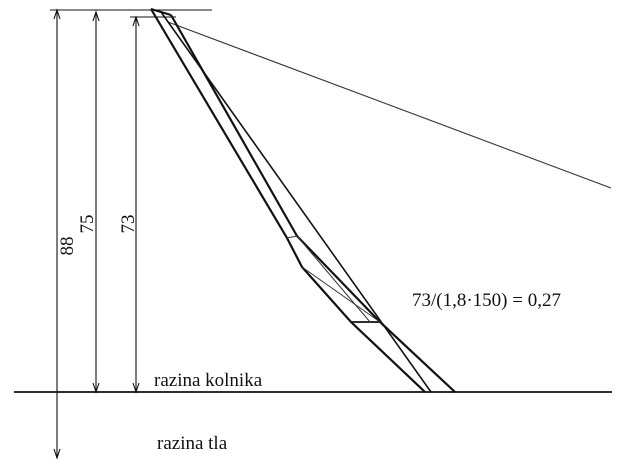 This screenshot has height=459, width=622. I want to click on dimension-88-arrow-top, so click(57, 14).